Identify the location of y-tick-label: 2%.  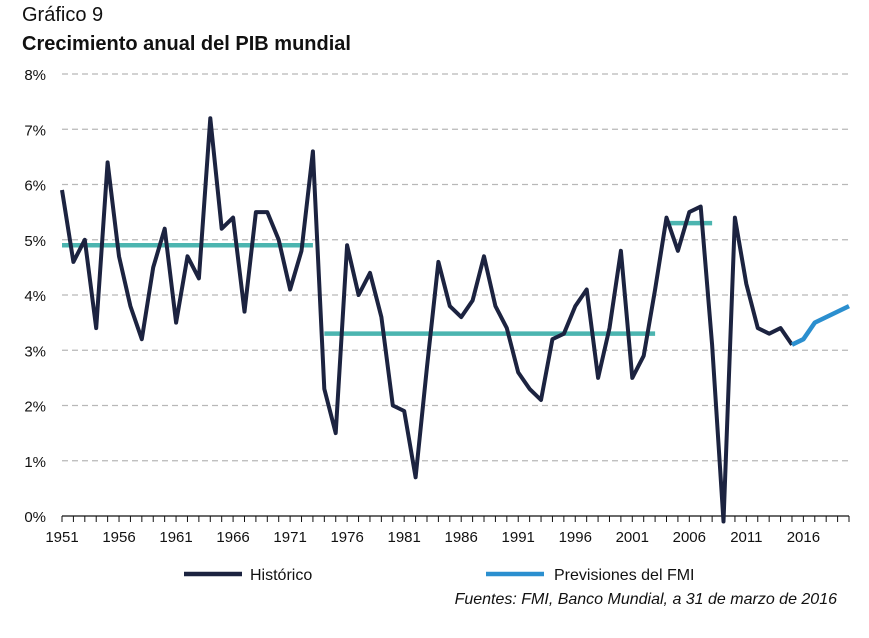
(35, 407).